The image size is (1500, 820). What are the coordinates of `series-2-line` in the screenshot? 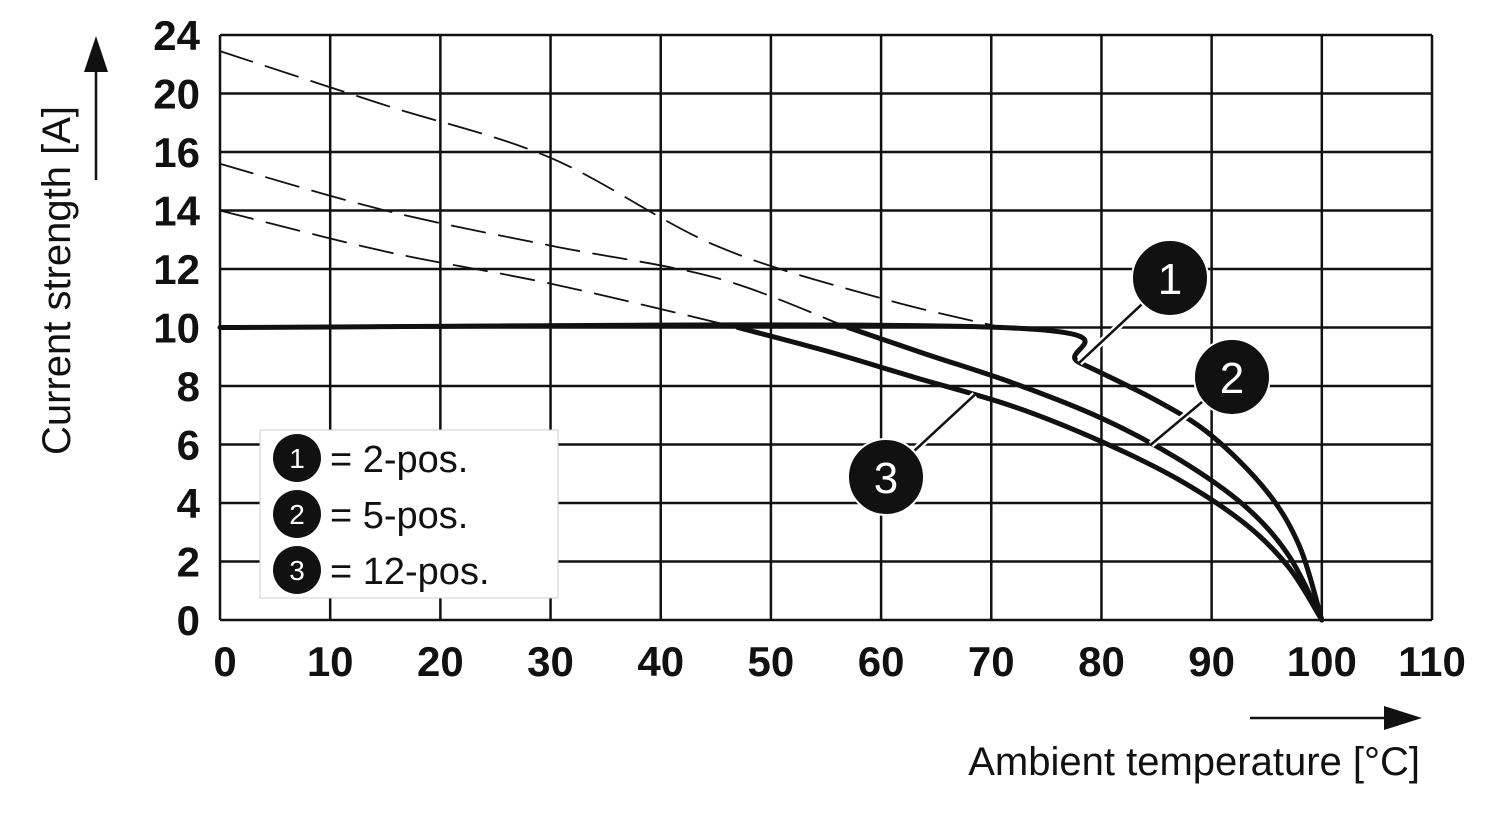 It's located at (1085, 474).